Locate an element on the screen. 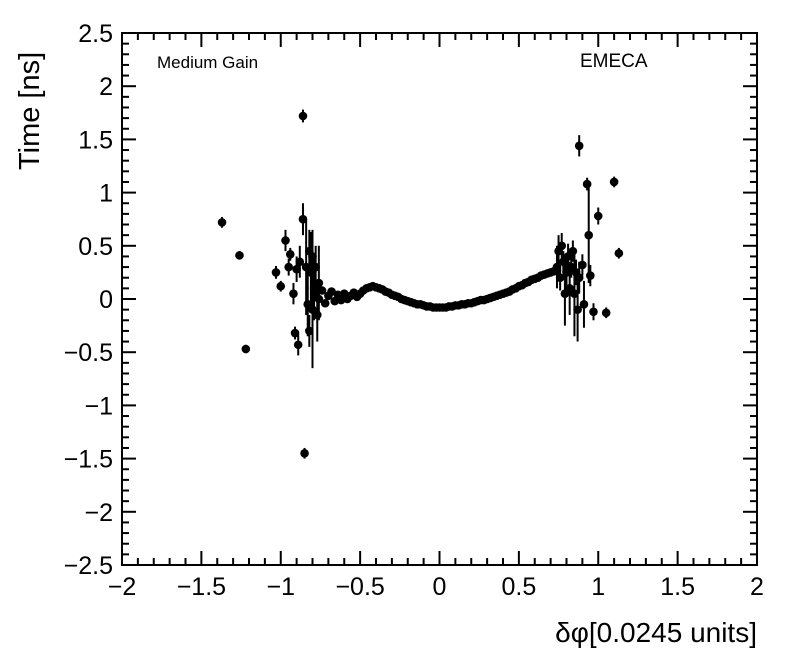  x-tick-label: −1.5 is located at coordinates (201, 587).